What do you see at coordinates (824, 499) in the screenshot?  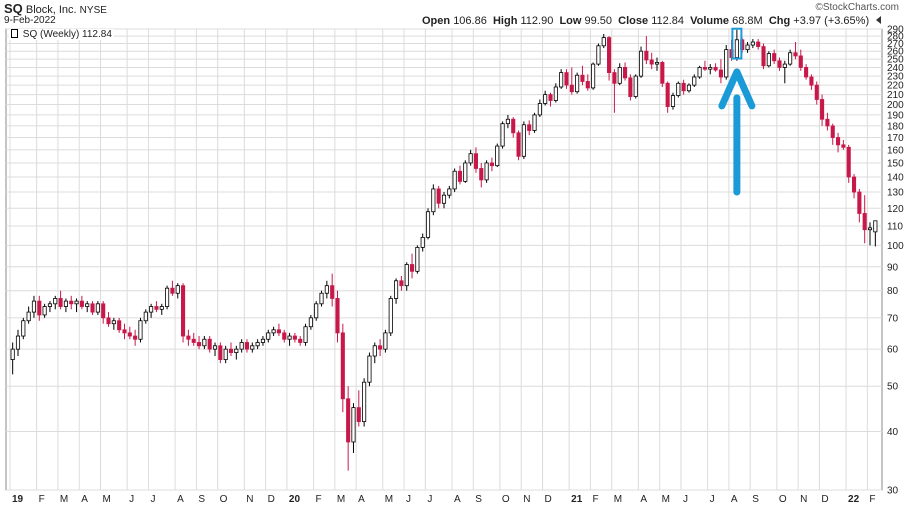 I see `x-tick-label: D` at bounding box center [824, 499].